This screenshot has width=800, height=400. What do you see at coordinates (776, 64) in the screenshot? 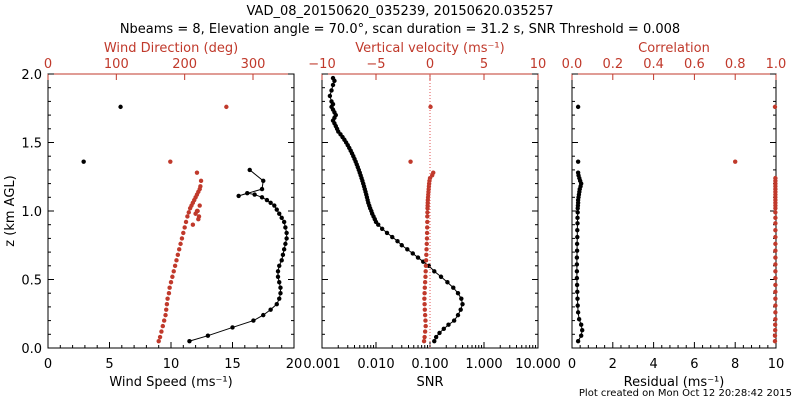
I see `x2-tick-label: 1.0` at bounding box center [776, 64].